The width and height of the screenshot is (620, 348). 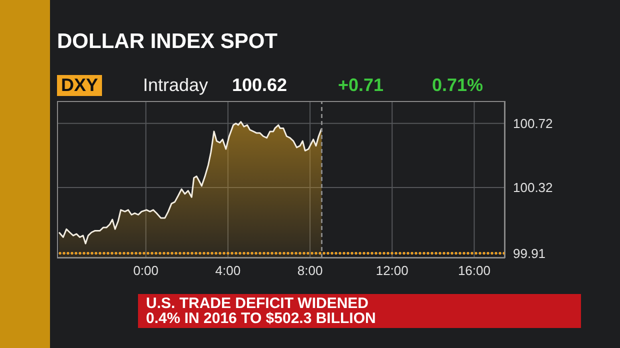 What do you see at coordinates (458, 85) in the screenshot?
I see `text: 0.71%` at bounding box center [458, 85].